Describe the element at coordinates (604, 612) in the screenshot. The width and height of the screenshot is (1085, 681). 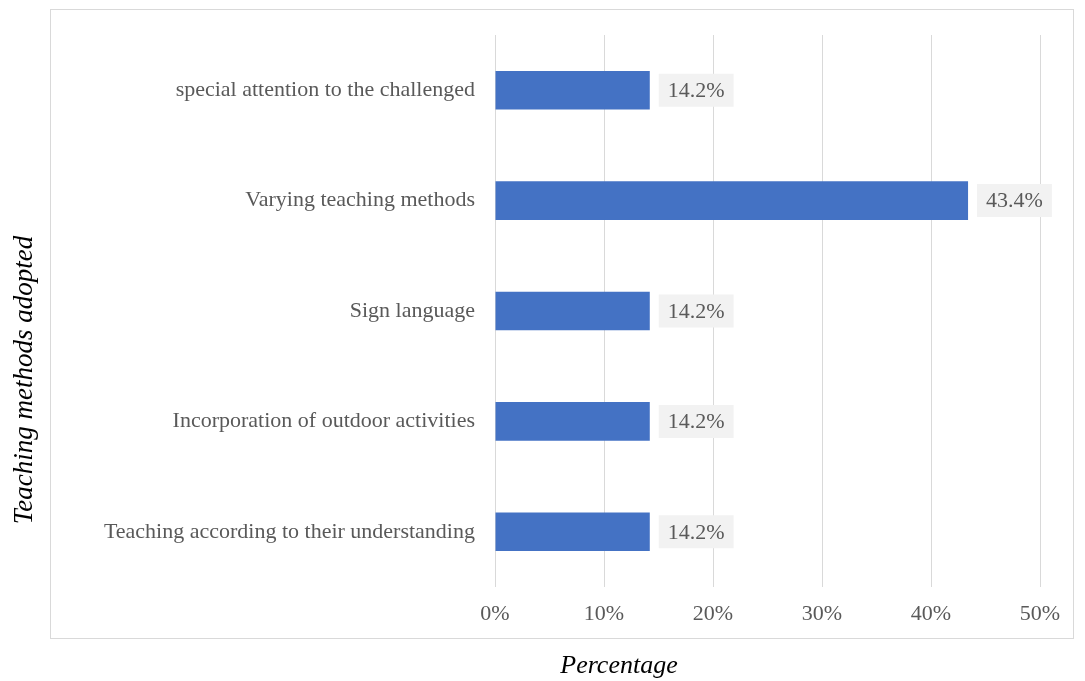
I see `x-tick-label: 10%` at that location.